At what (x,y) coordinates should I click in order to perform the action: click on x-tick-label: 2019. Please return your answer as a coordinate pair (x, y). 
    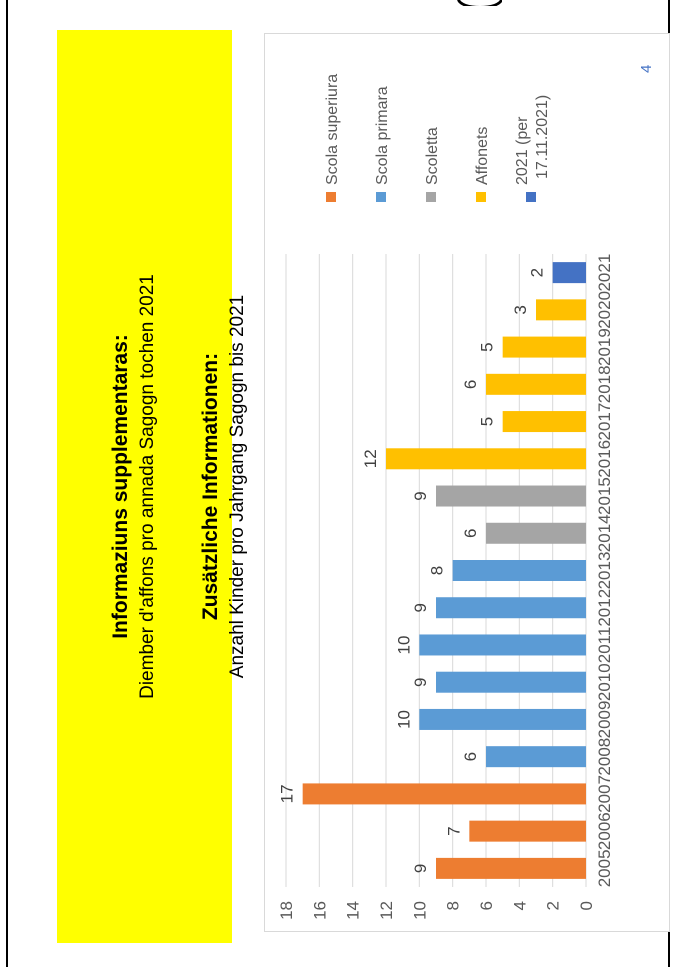
    Looking at the image, I should click on (604, 347).